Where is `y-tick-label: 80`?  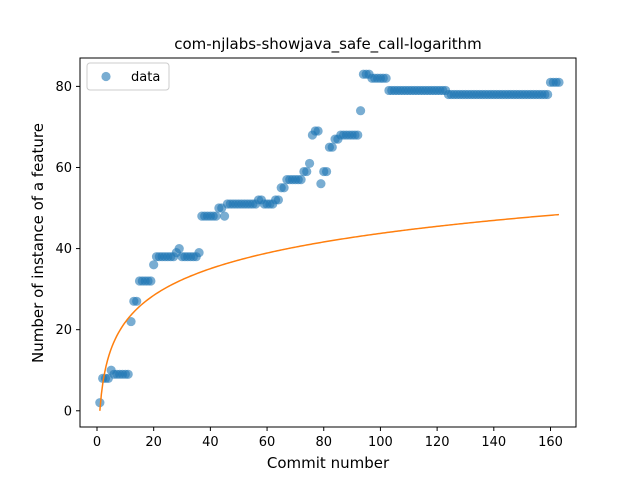
y-tick-label: 80 is located at coordinates (63, 87).